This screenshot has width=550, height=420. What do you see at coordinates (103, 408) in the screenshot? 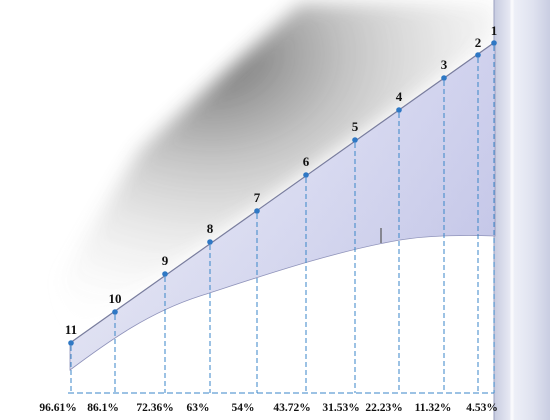
I see `station-percent-10: 86.1%` at bounding box center [103, 408].